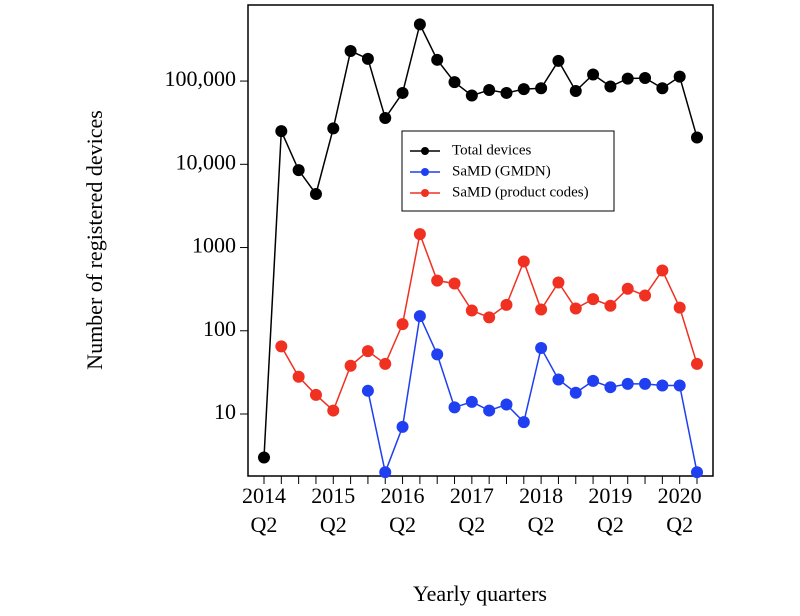 The height and width of the screenshot is (616, 800). What do you see at coordinates (201, 78) in the screenshot?
I see `y-tick-label: 100,000` at bounding box center [201, 78].